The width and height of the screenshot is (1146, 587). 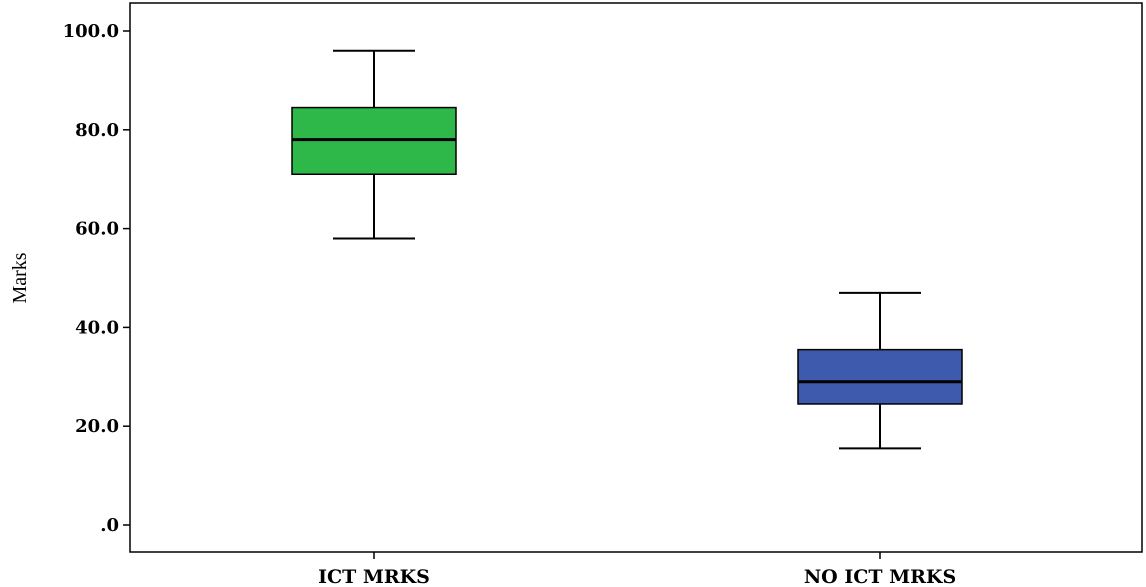 I want to click on y-tick-label: 80.0, so click(x=97, y=130).